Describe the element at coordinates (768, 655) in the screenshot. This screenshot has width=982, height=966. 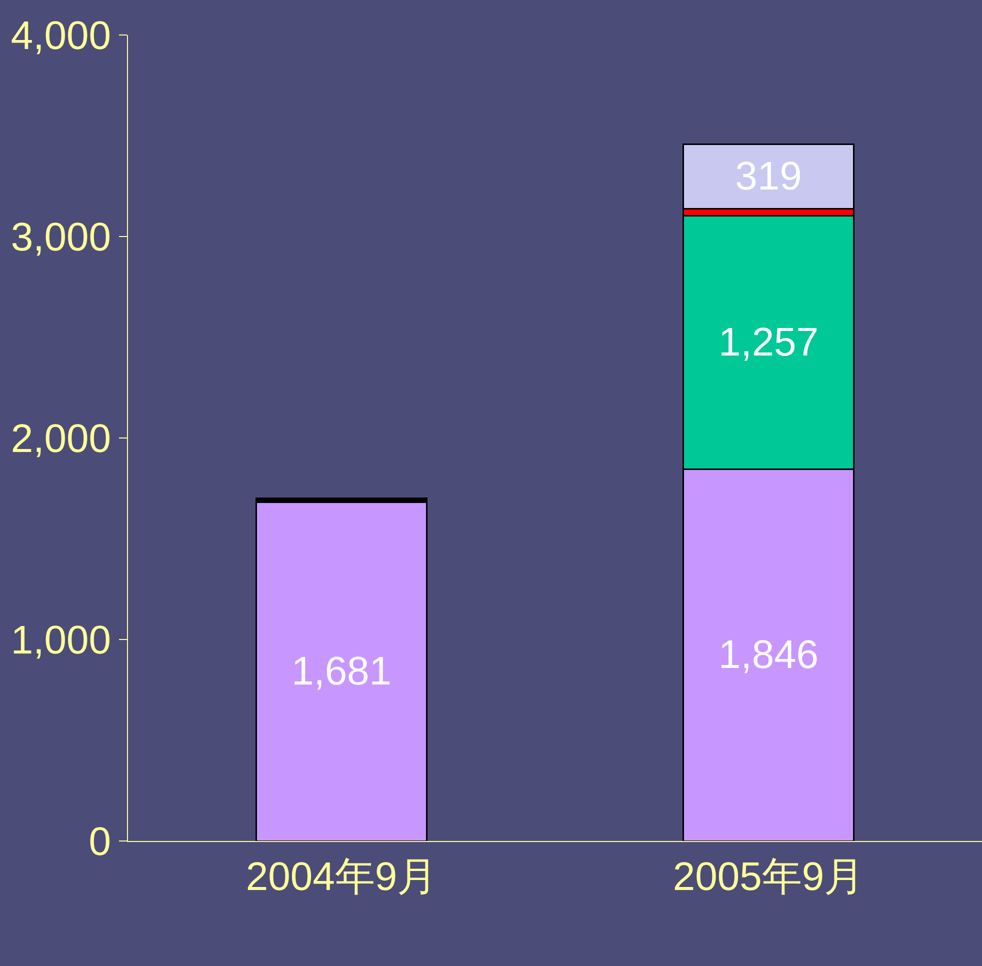
I see `data-label: 1,846` at that location.